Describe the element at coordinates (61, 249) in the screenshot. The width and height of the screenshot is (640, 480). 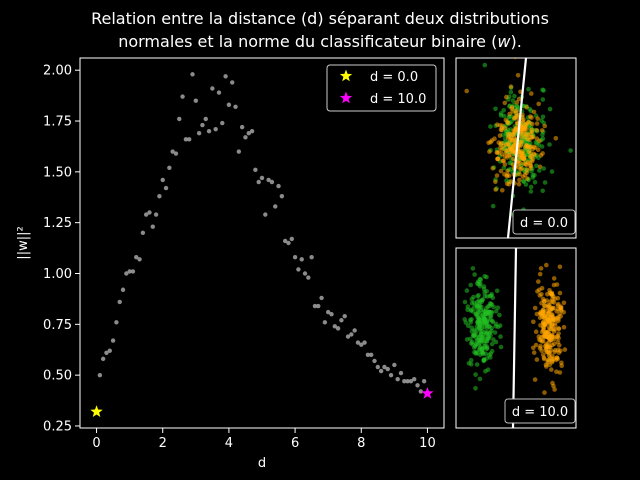
I see `y-axis-ticks: 0.25 0.50 0.75 1.00 1.25 1.50 1.75 2.00` at that location.